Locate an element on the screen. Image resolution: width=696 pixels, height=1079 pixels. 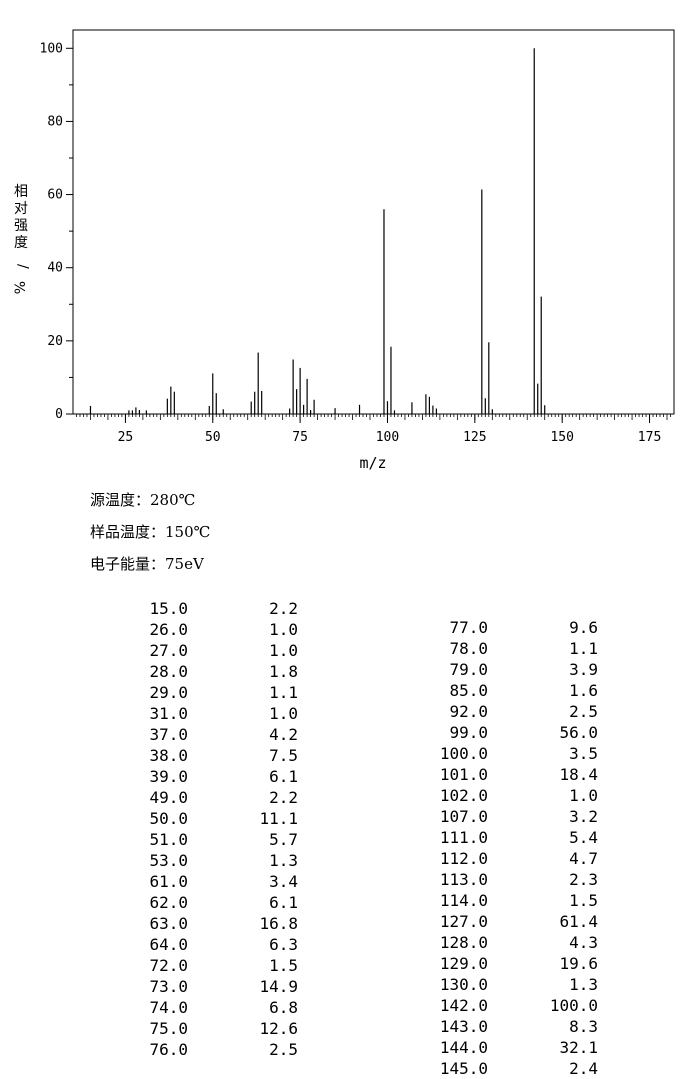
table-row: 73.0 14.9 is located at coordinates (213, 986).